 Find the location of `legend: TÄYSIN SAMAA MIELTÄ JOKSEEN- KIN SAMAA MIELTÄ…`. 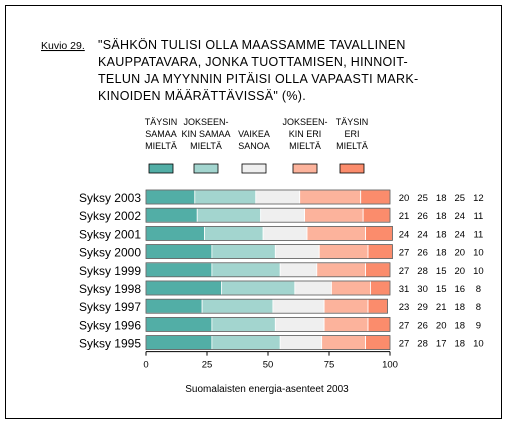

legend: TÄYSIN SAMAA MIELTÄ JOKSEEN- KIN SAMAA MIELTÄ… is located at coordinates (256, 145).